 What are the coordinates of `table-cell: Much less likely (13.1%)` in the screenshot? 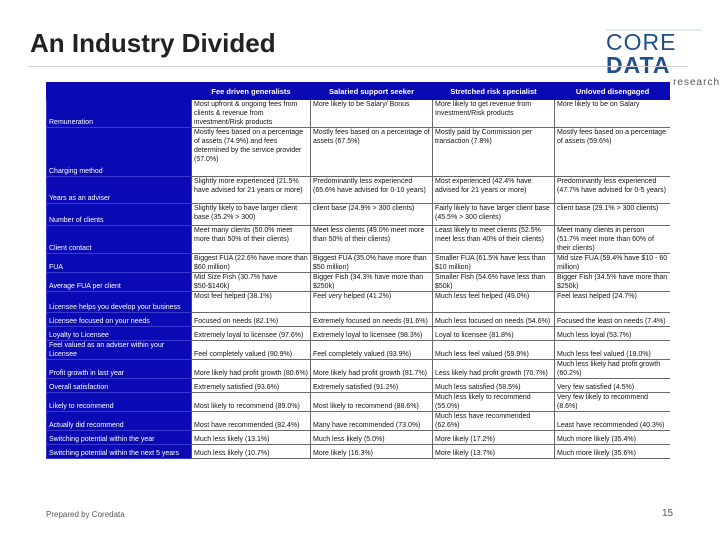 It's located at (251, 437).